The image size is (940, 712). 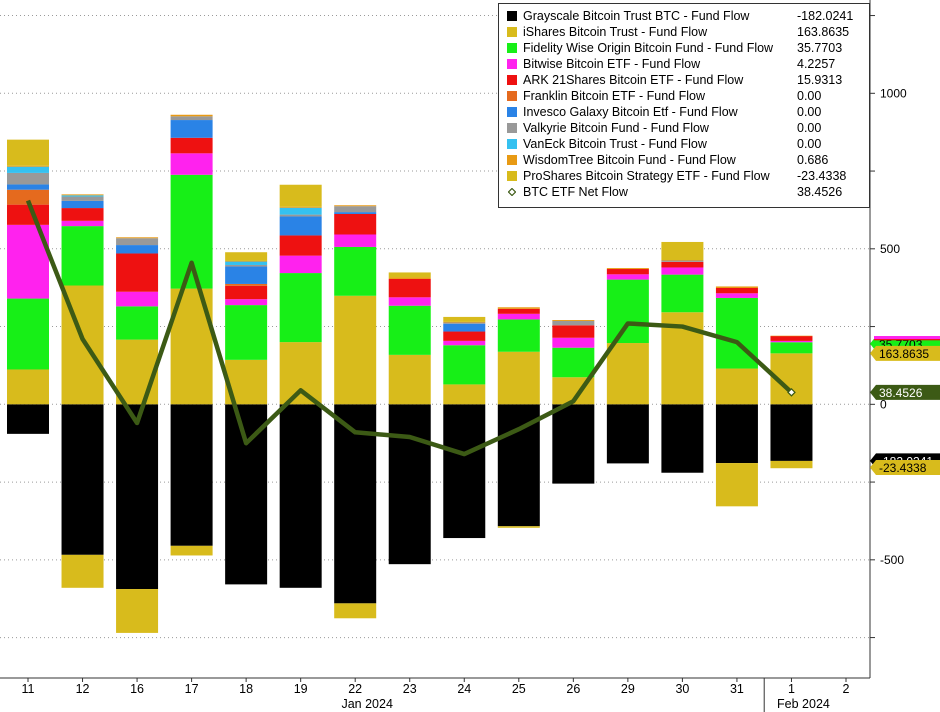 What do you see at coordinates (820, 48) in the screenshot?
I see `legend-series-value: 35.7703` at bounding box center [820, 48].